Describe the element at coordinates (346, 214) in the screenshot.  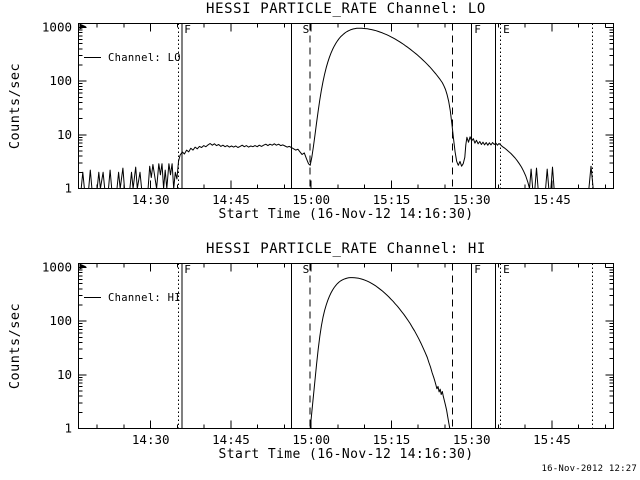
I see `x-axis-label-lo: Start Time (16-Nov-12 14:16:30)` at that location.